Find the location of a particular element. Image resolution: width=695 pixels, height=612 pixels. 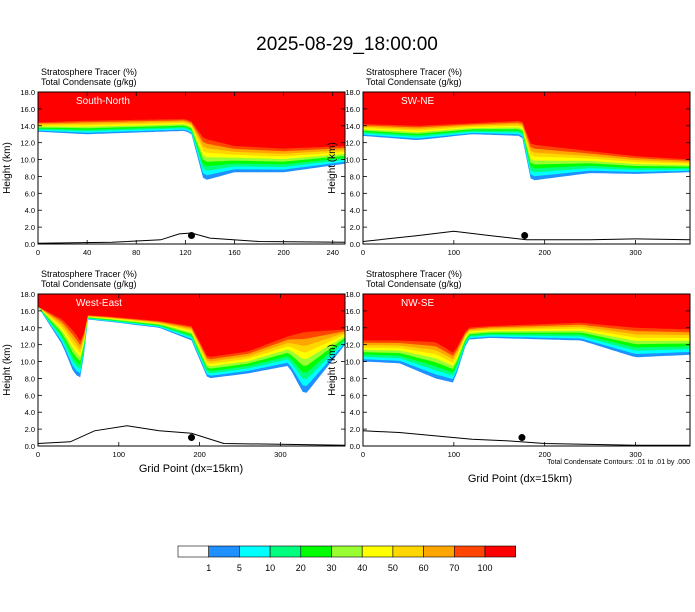

x-axis-label-right: Grid Point (dx=15km) is located at coordinates (520, 479).